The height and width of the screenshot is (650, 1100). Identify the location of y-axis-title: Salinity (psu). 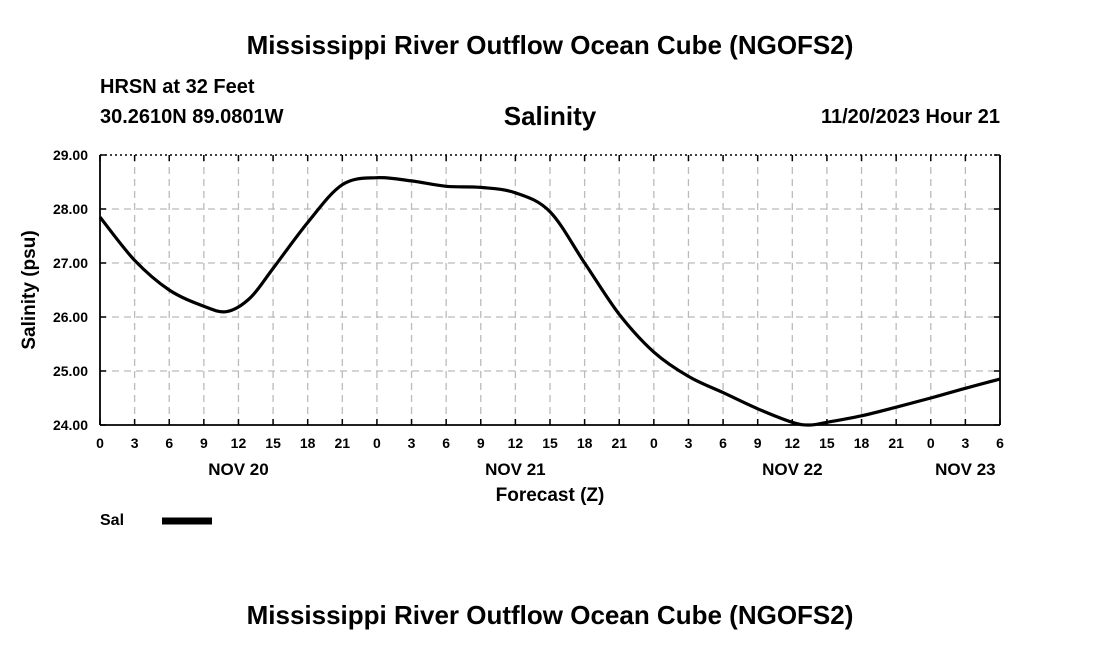
(29, 289).